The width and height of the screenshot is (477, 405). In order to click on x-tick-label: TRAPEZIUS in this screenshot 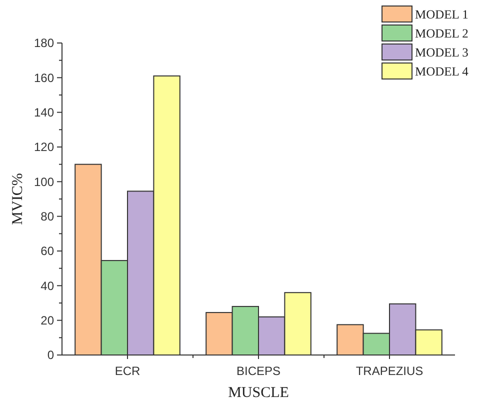, I will do `click(390, 371)`.